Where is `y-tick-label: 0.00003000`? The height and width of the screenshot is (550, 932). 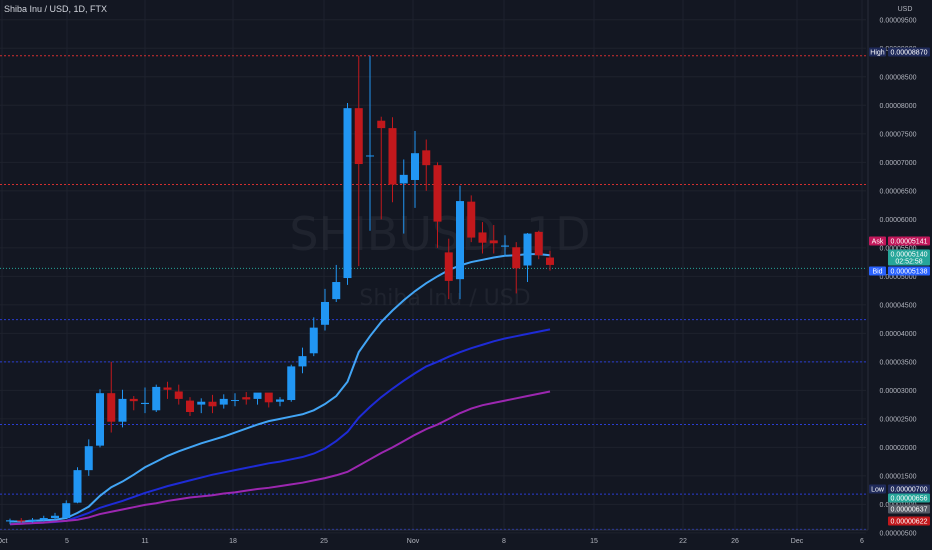 y-tick-label: 0.00003000 is located at coordinates (898, 391).